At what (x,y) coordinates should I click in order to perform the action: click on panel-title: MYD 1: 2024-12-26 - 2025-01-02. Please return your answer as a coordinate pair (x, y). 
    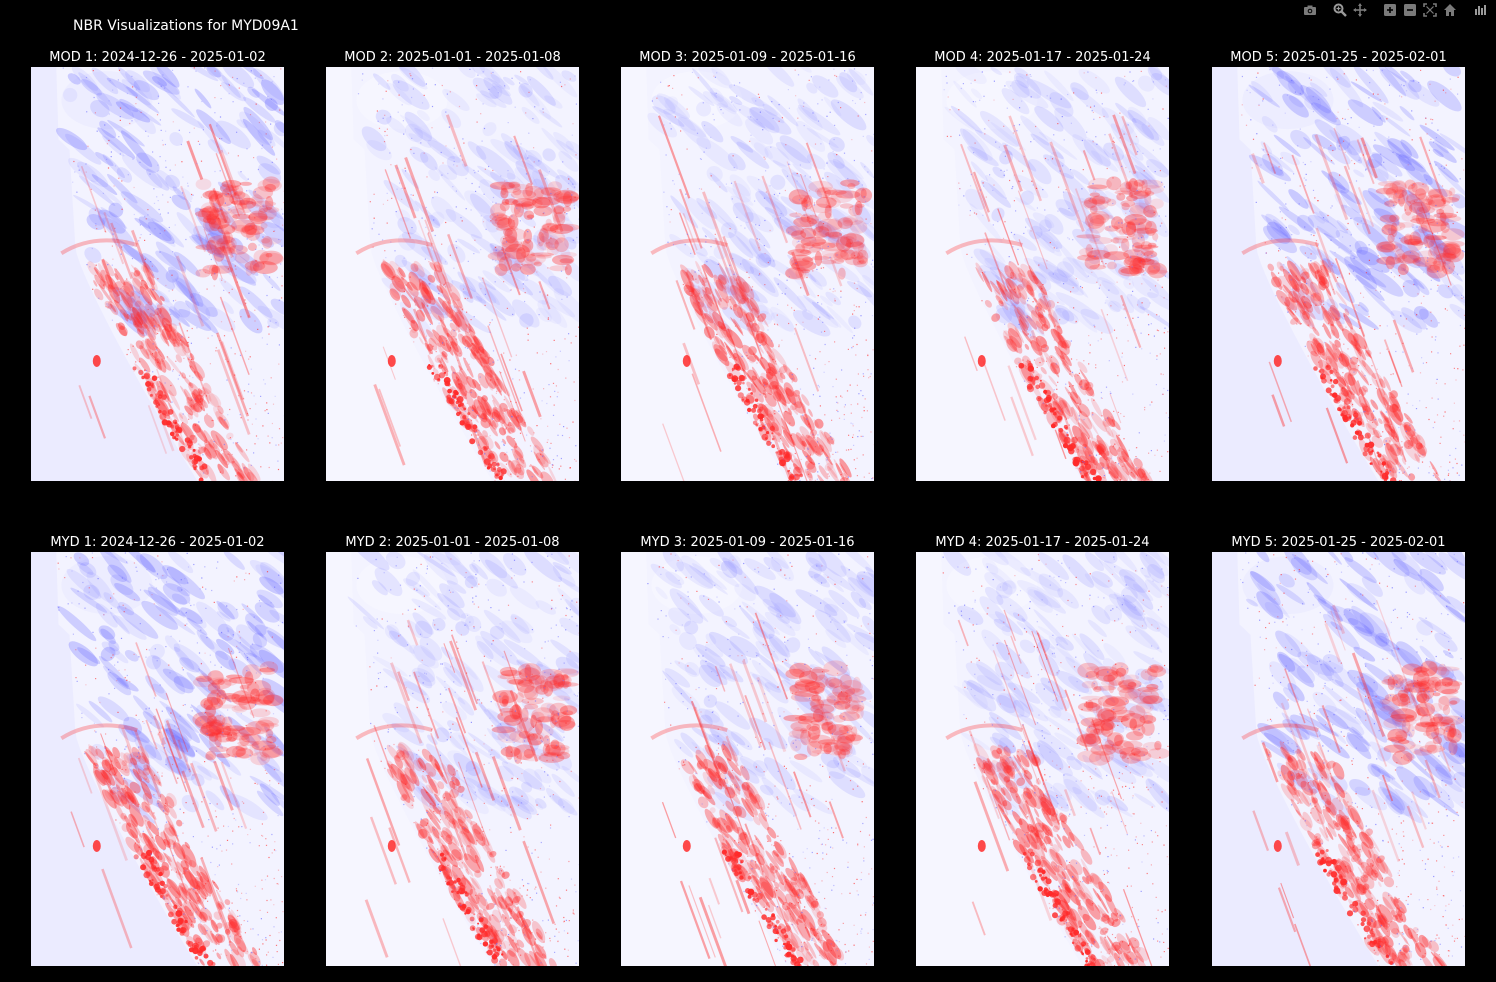
    Looking at the image, I should click on (157, 542).